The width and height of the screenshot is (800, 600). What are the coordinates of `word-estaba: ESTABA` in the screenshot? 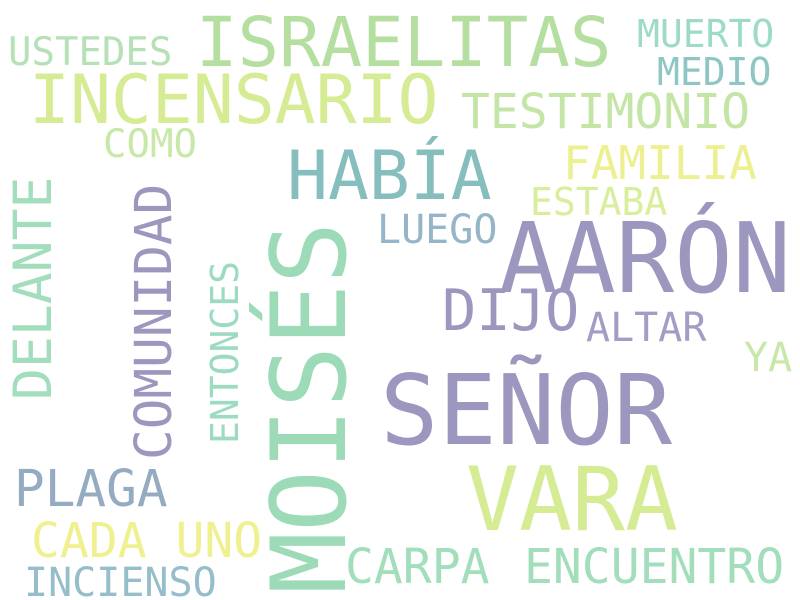 It's located at (599, 202).